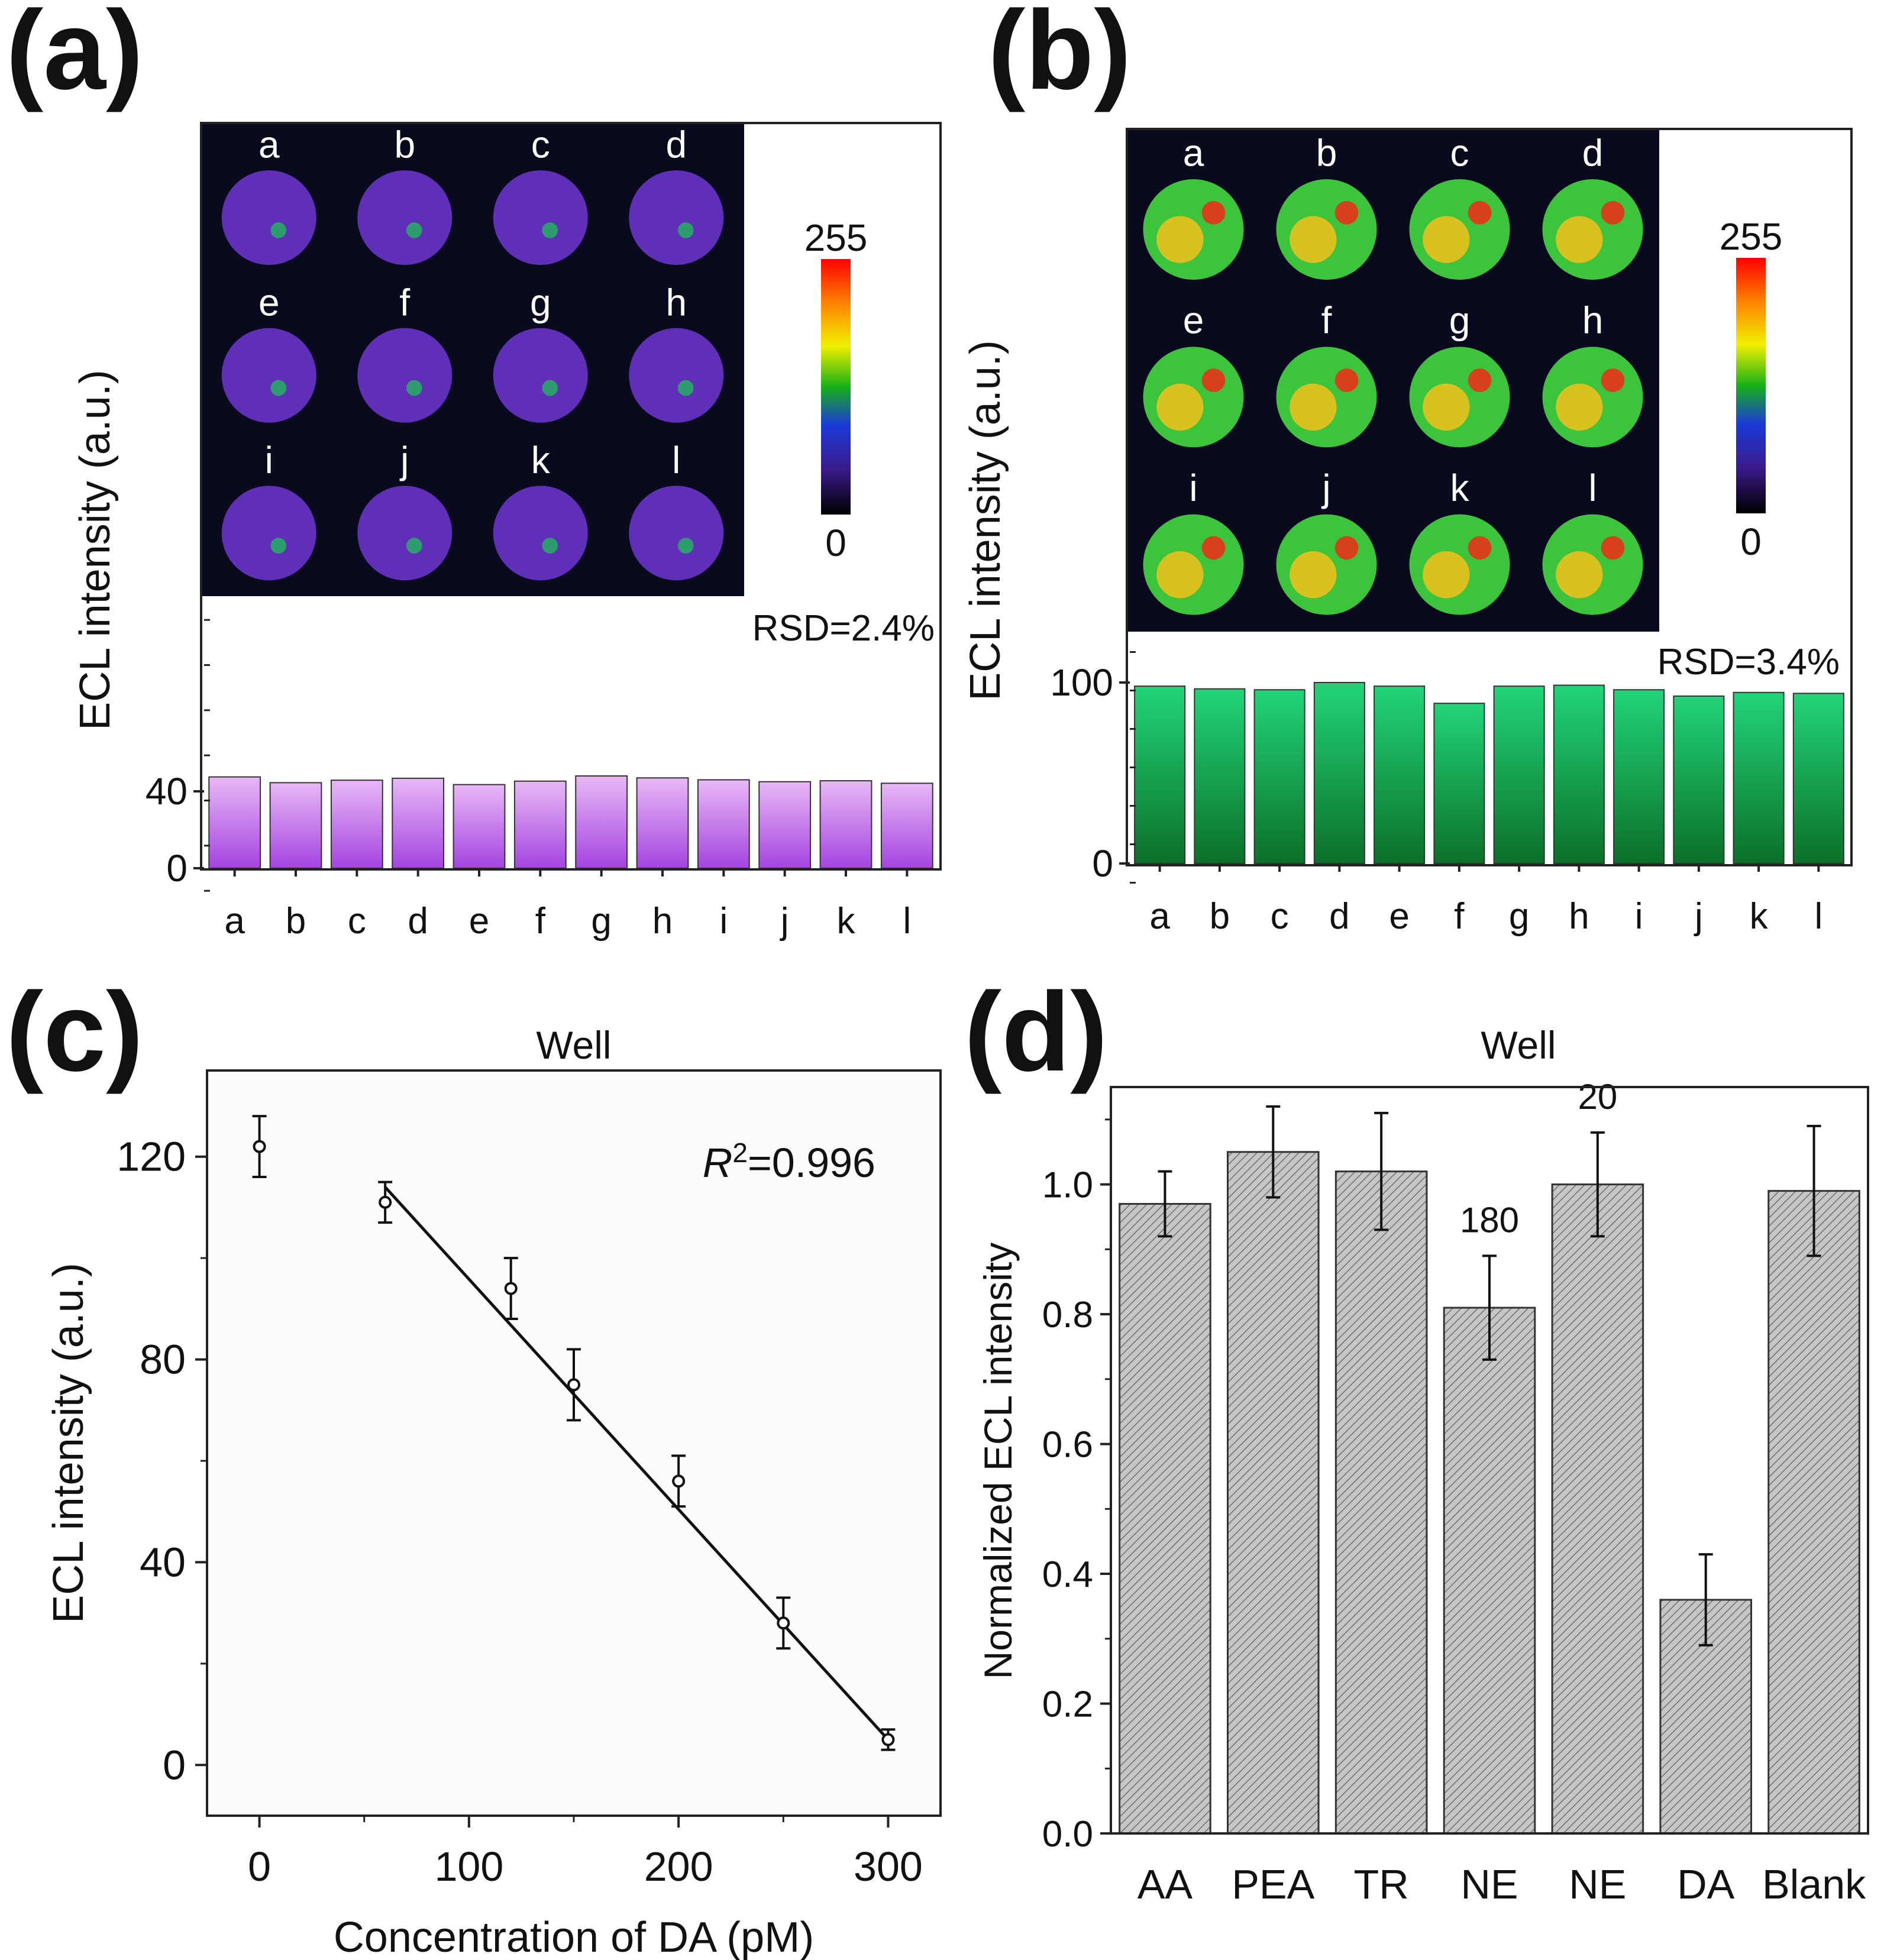 Image resolution: width=1884 pixels, height=1960 pixels. Describe the element at coordinates (1165, 1884) in the screenshot. I see `x-tick-label-d: AA` at that location.